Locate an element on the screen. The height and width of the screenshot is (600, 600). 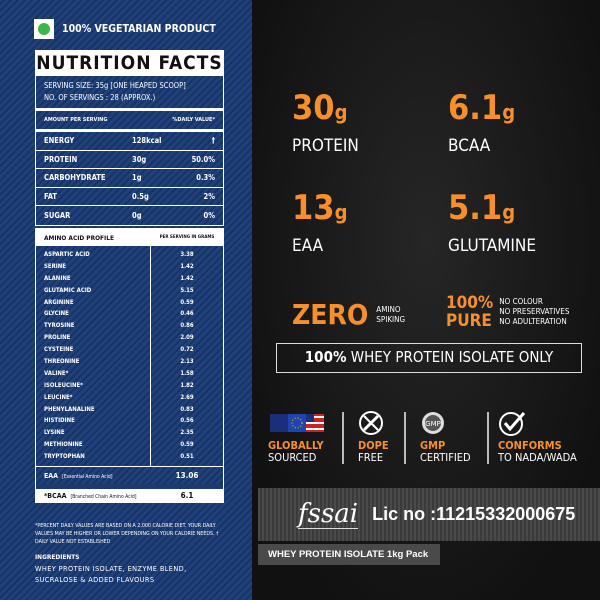
amino-name: SERINE is located at coordinates (55, 266).